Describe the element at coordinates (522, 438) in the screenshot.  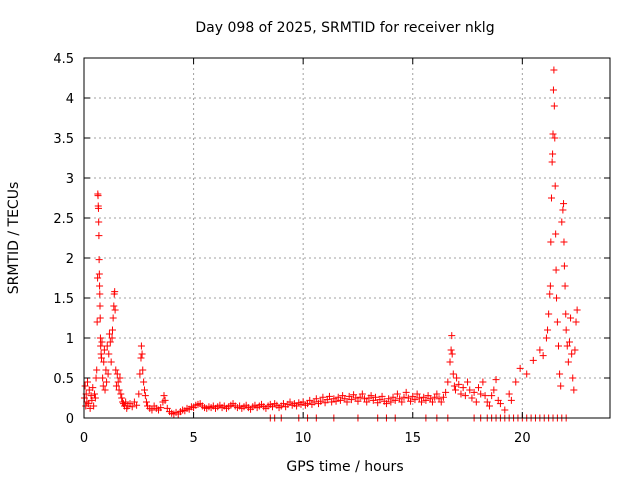
I see `x-tick-label: 20` at that location.